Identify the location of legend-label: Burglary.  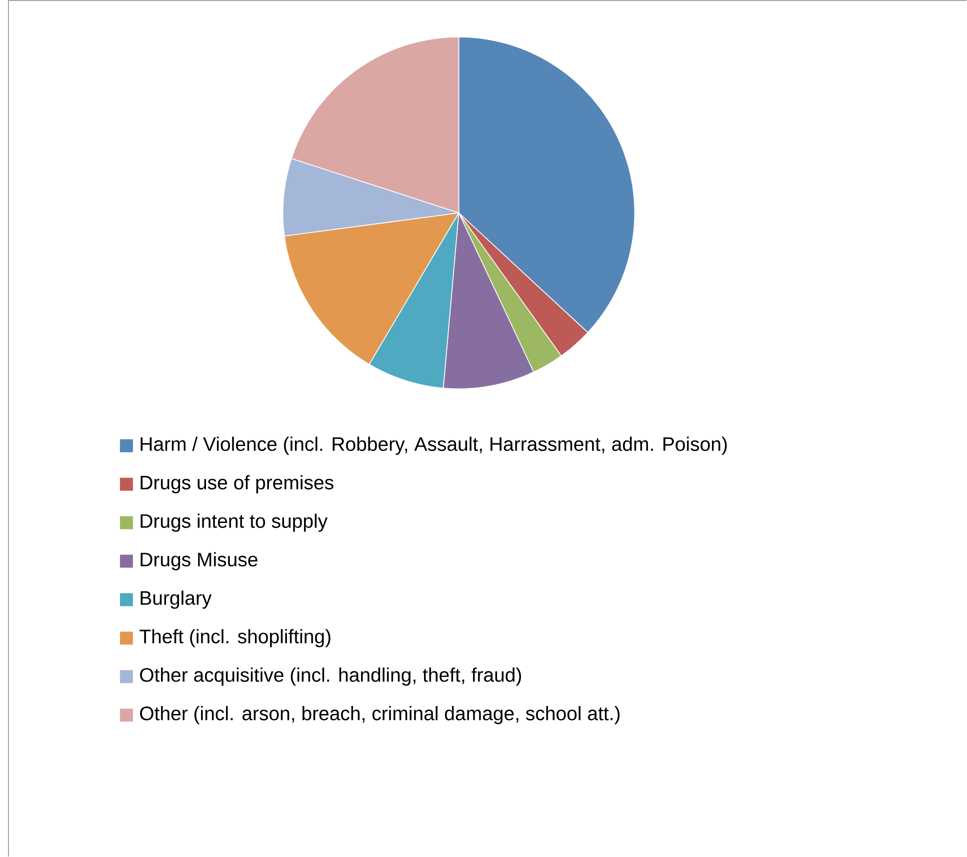
(176, 599).